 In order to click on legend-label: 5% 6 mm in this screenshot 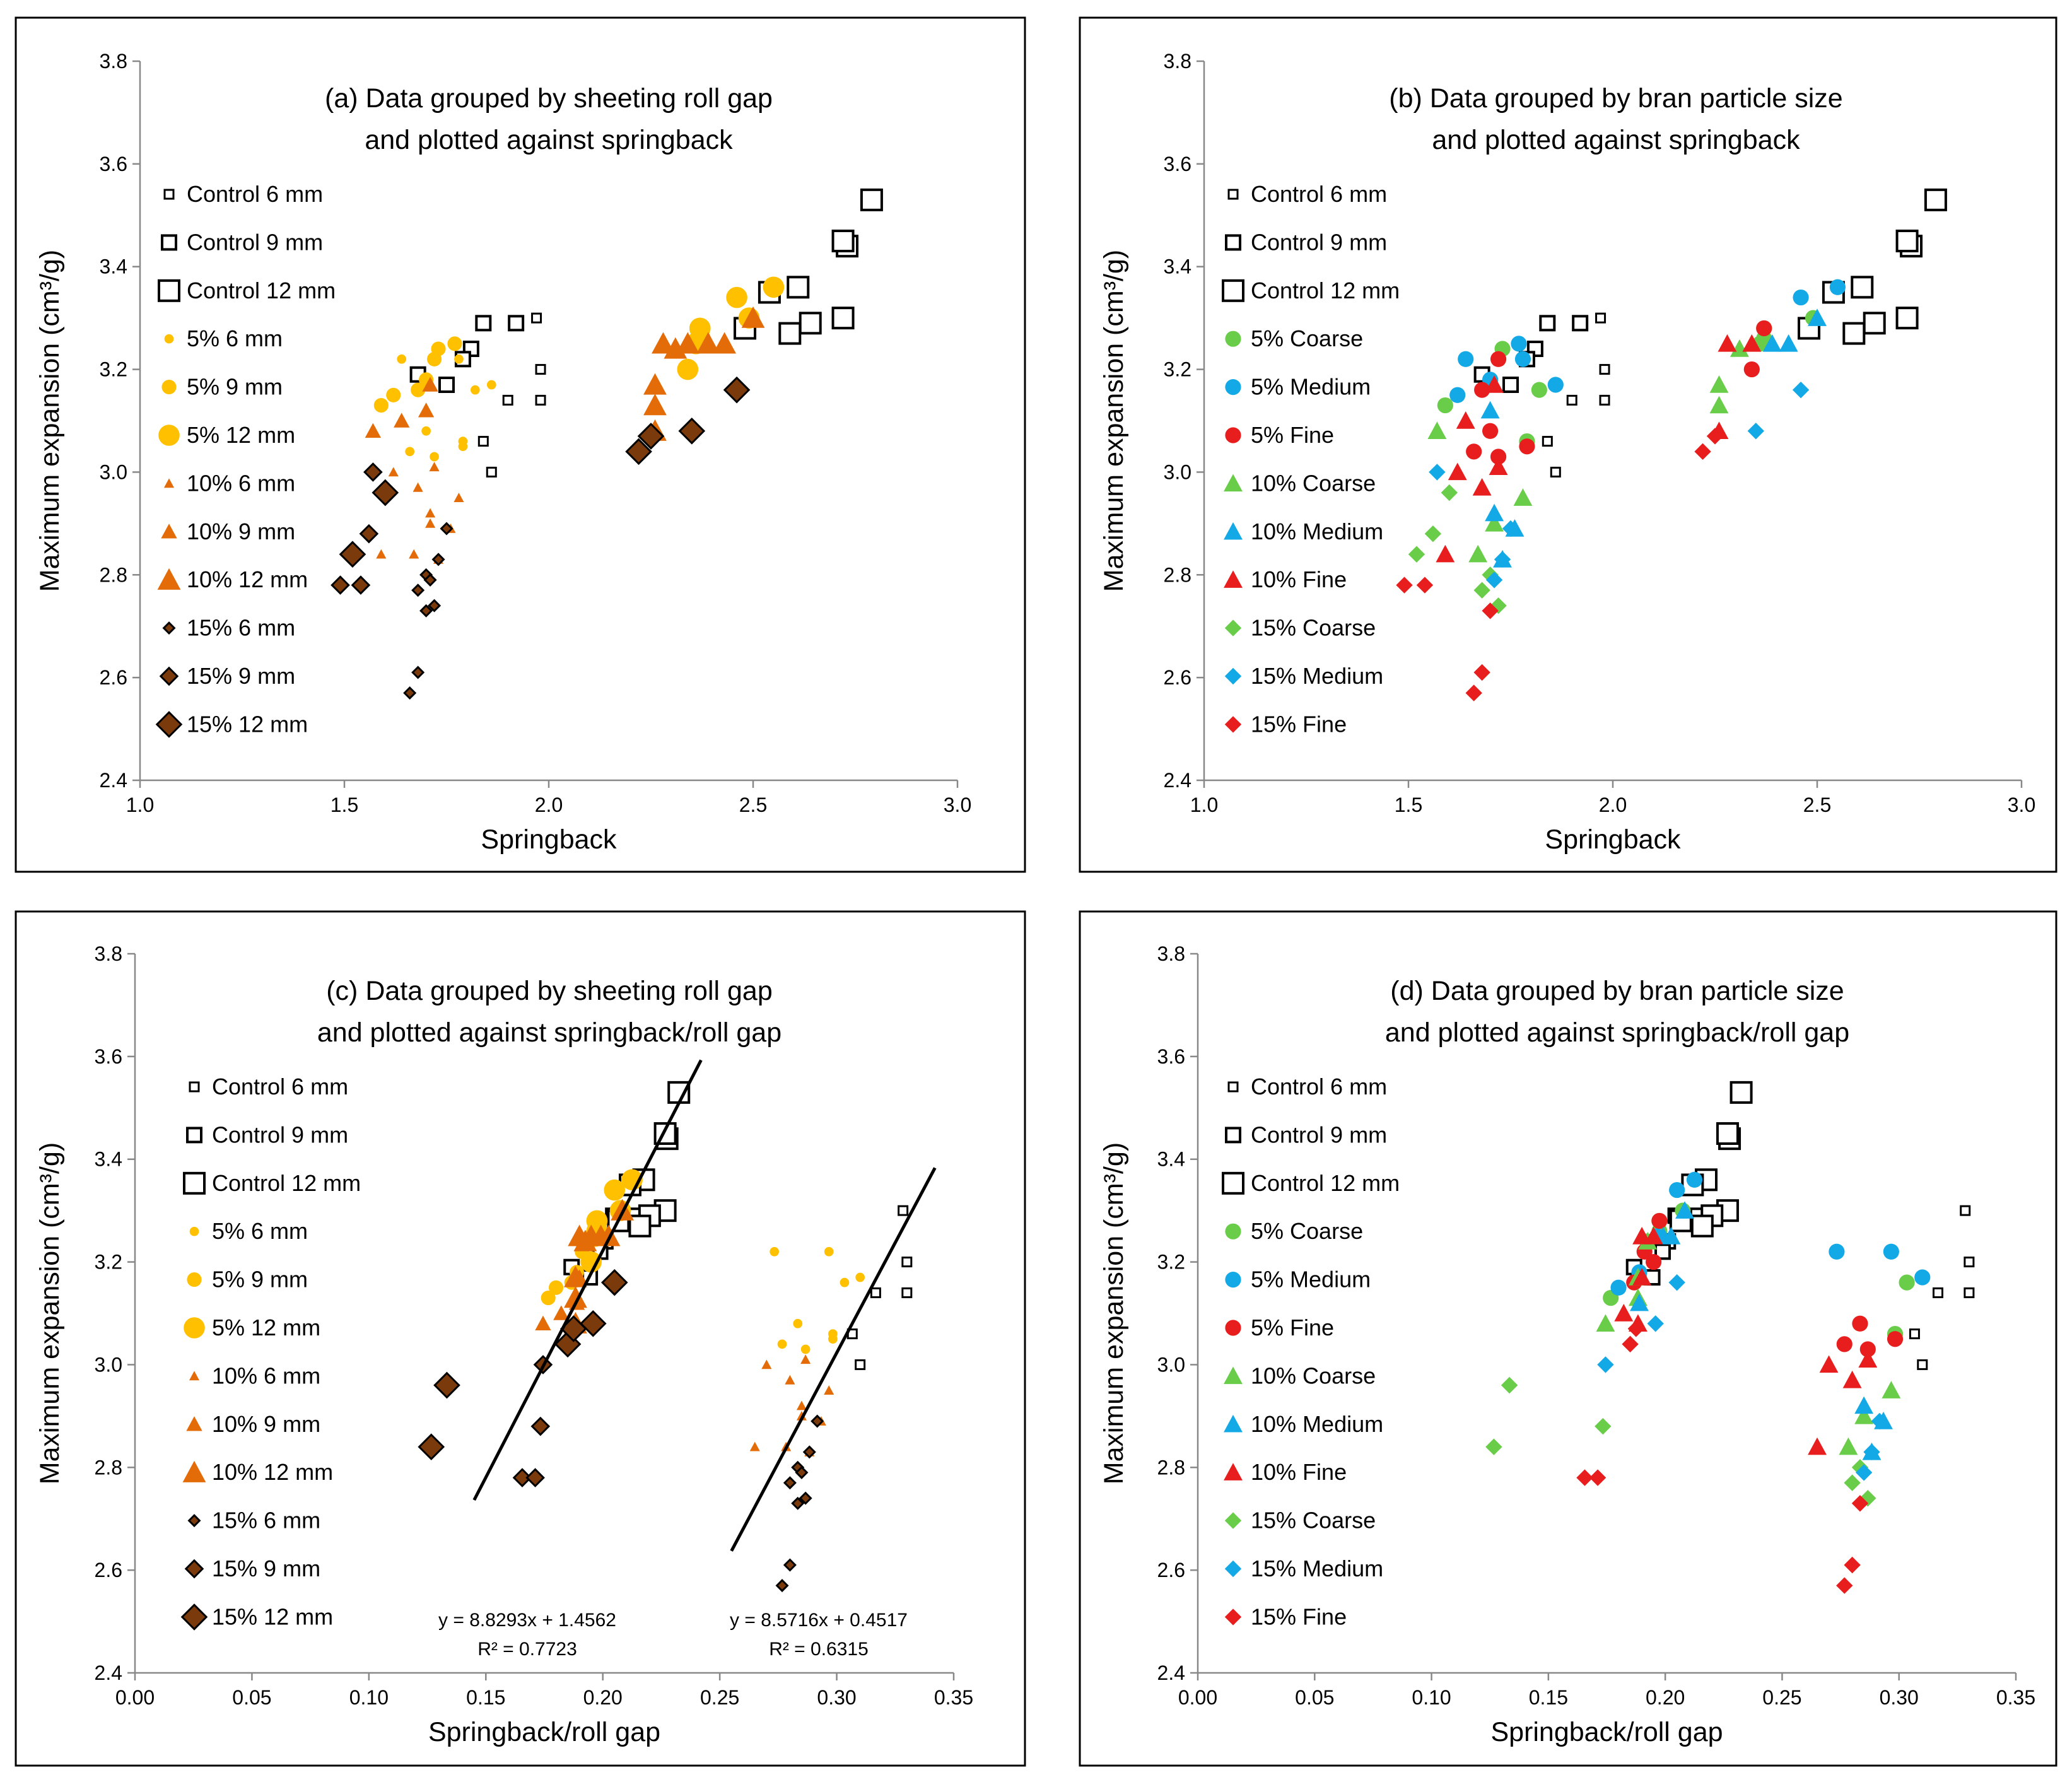, I will do `click(260, 1231)`.